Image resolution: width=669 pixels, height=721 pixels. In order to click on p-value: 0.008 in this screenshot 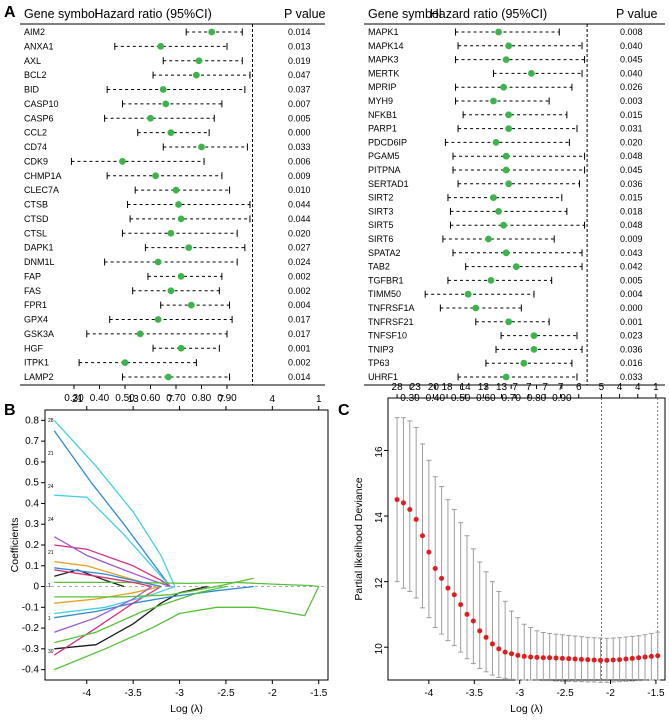, I will do `click(631, 32)`.